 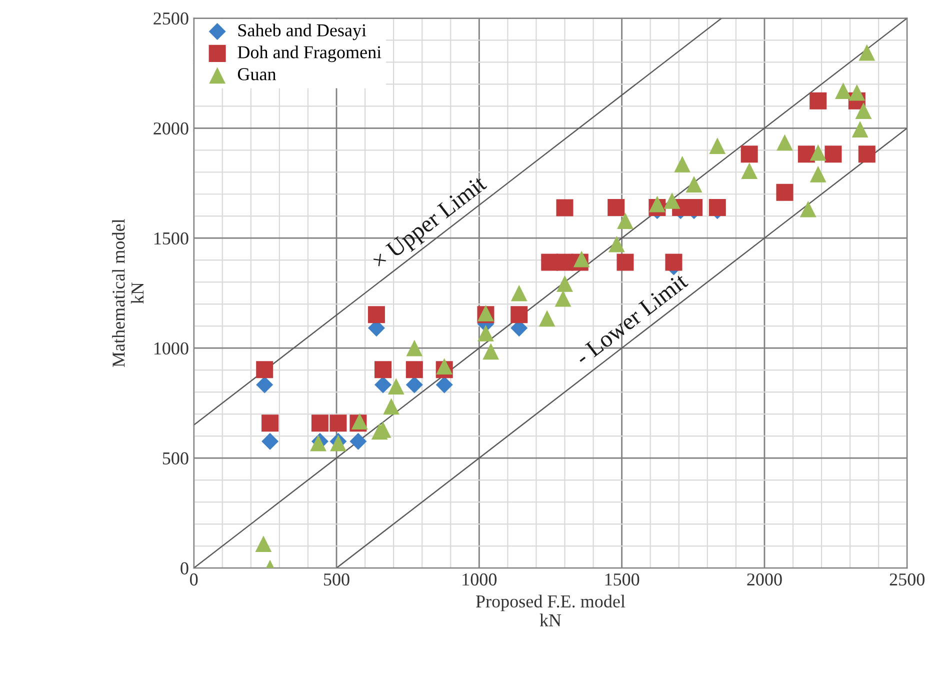 I want to click on x-axis-title: Proposed F.E. model kN, so click(x=551, y=610).